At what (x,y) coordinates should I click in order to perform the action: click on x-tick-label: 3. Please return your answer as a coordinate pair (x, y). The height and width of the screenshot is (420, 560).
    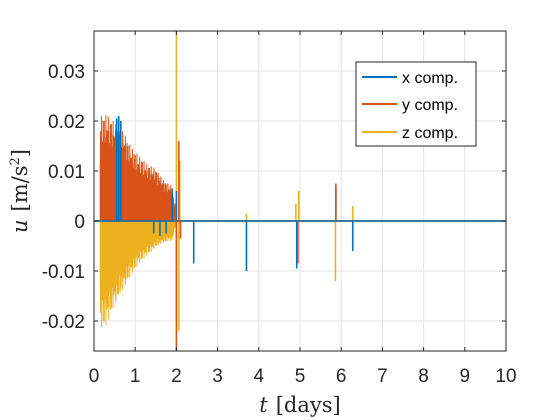
    Looking at the image, I should click on (217, 376).